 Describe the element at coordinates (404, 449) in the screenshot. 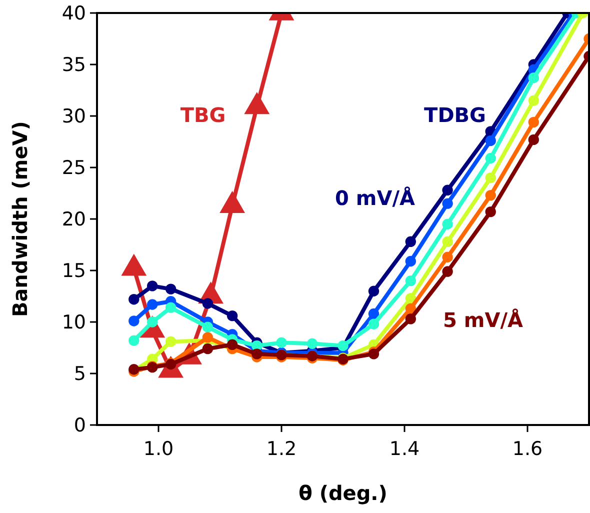

I see `x-tick-label: 1.4` at that location.